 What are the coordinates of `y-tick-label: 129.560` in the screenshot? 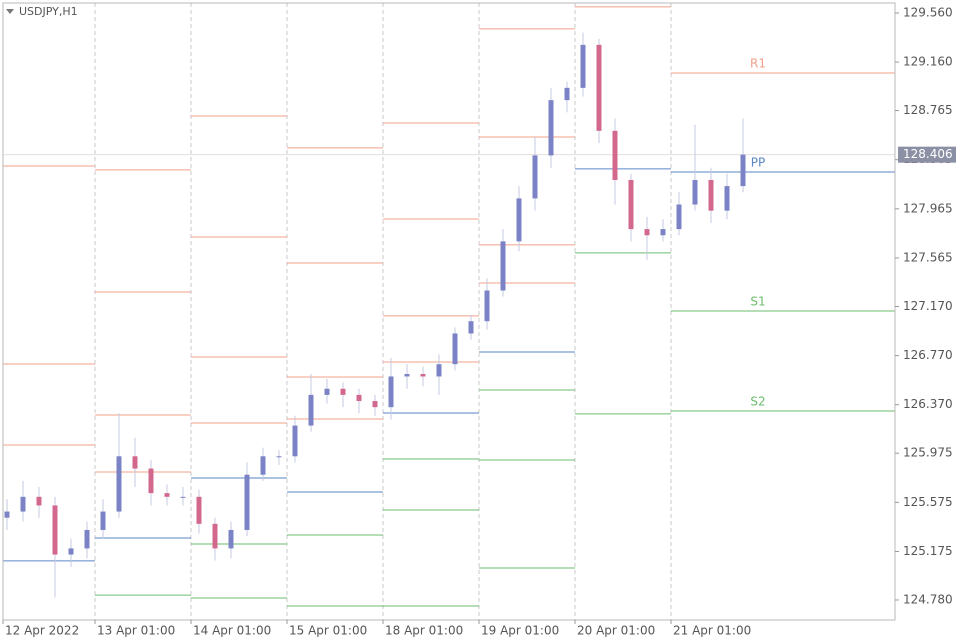 It's located at (928, 12).